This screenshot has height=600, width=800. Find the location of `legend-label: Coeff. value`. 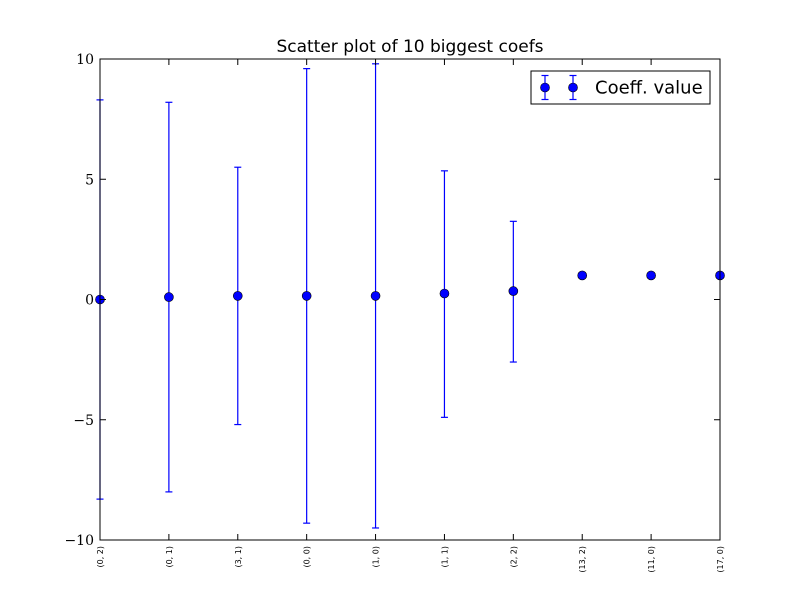

legend-label: Coeff. value is located at coordinates (649, 88).